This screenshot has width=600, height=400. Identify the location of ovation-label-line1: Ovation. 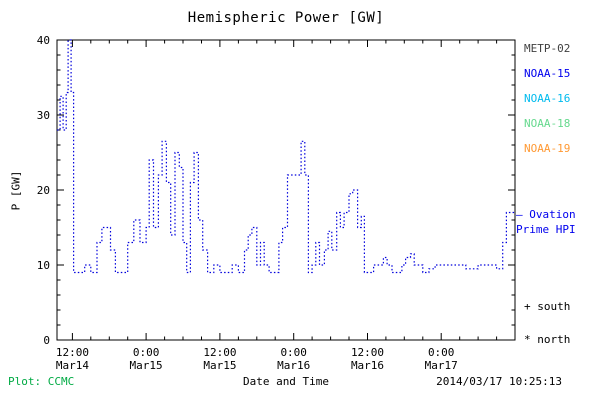
(552, 214).